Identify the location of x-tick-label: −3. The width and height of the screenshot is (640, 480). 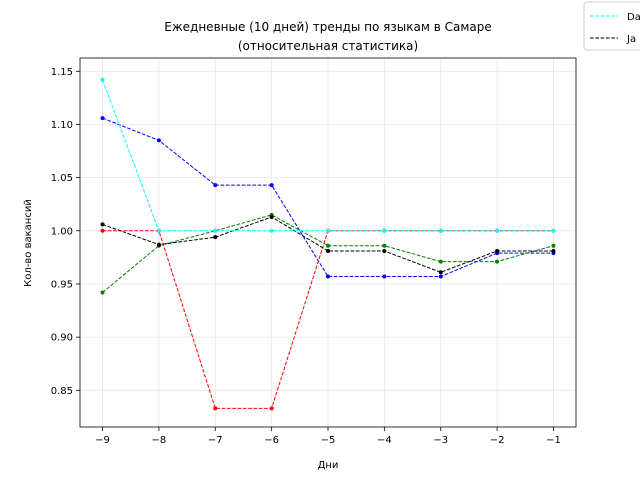
(440, 440).